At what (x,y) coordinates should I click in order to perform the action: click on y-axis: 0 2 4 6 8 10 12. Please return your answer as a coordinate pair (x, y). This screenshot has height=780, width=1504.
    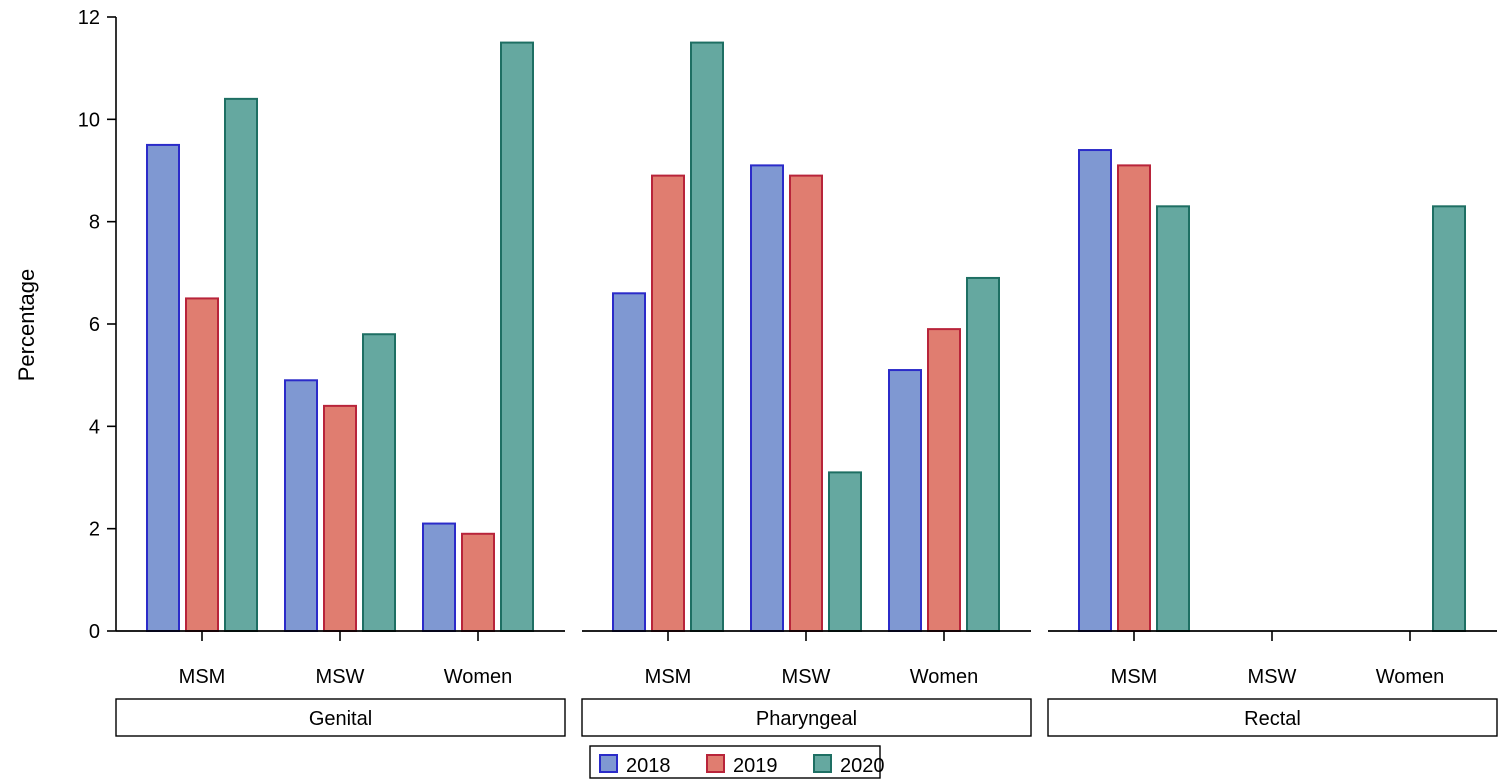
    Looking at the image, I should click on (97, 325).